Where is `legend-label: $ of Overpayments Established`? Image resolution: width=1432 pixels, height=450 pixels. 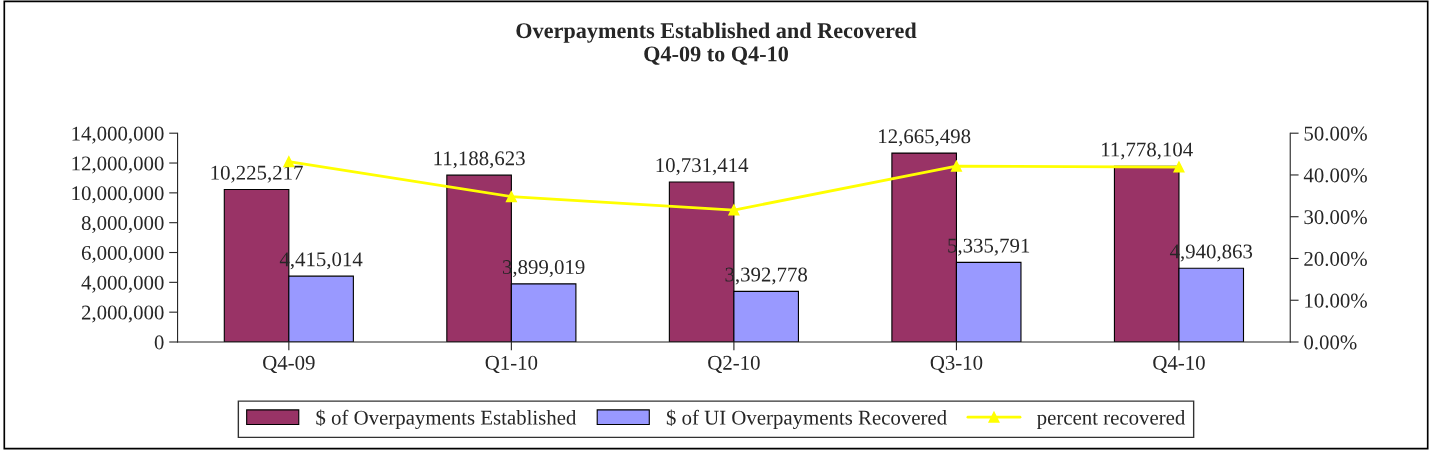
legend-label: $ of Overpayments Established is located at coordinates (446, 419).